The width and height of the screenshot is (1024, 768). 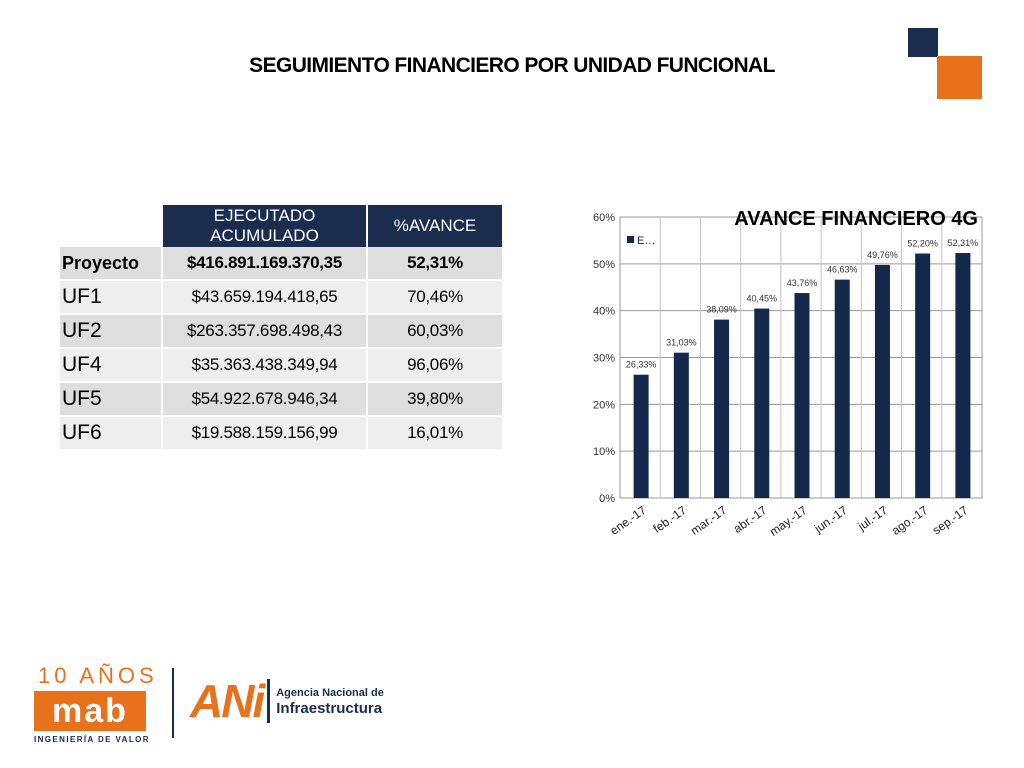 I want to click on y-tick-label: 20%, so click(x=604, y=405).